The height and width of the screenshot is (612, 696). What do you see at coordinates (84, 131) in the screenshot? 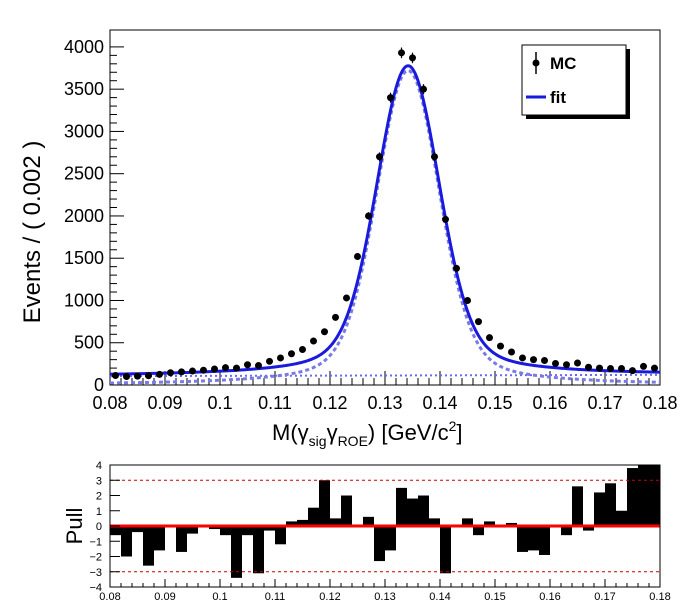
I see `main-y-tick-label: 3000` at bounding box center [84, 131].